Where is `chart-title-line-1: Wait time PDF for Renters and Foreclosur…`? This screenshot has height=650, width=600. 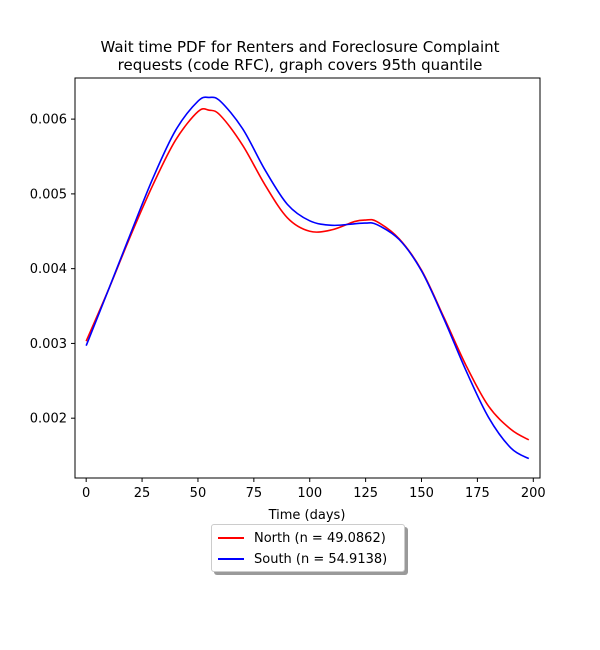 chart-title-line-1: Wait time PDF for Renters and Foreclosur… is located at coordinates (300, 47).